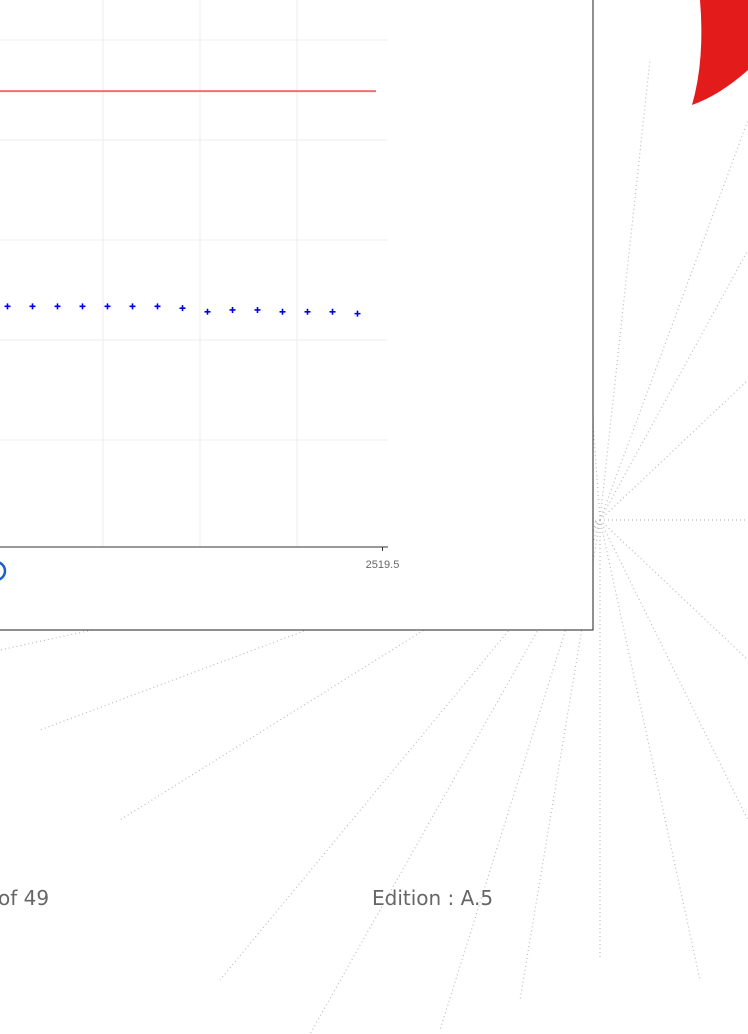 Image resolution: width=748 pixels, height=1034 pixels. Describe the element at coordinates (432, 898) in the screenshot. I see `edition: Edition : A.5` at that location.